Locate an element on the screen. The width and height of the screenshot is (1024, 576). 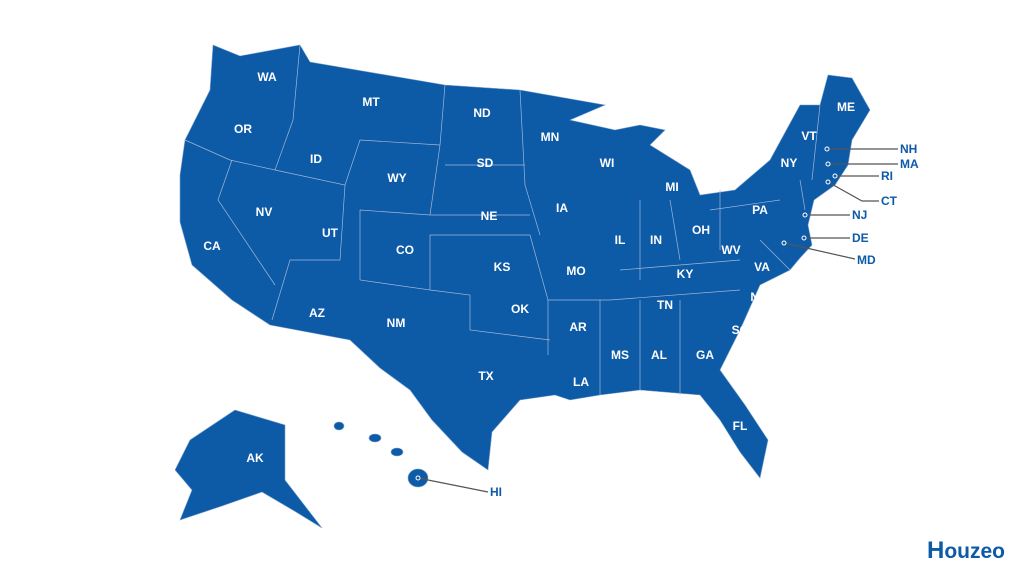
hawaii-oahu is located at coordinates (375, 438).